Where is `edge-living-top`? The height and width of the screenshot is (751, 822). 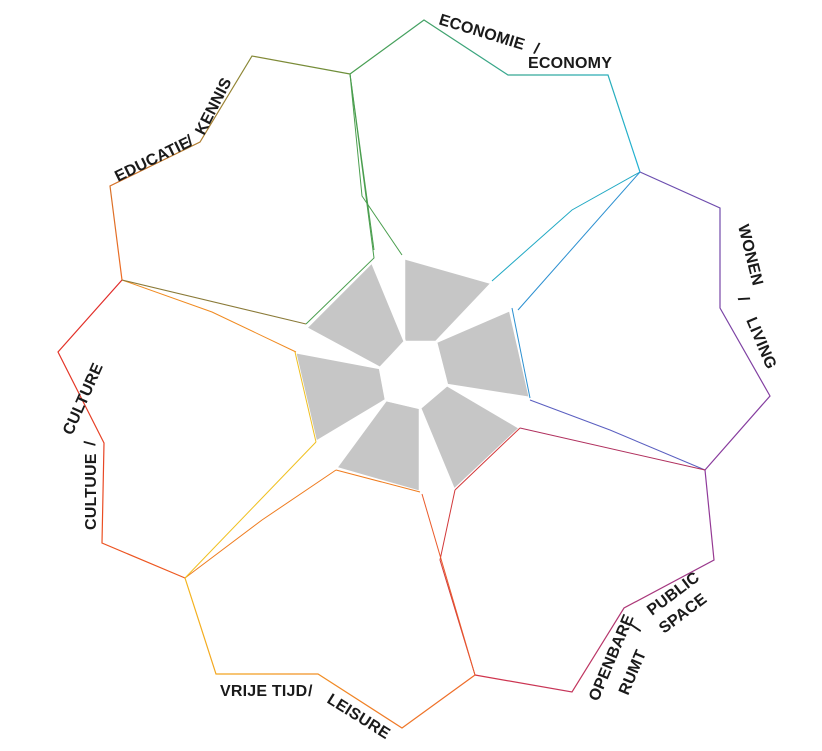
edge-living-top is located at coordinates (579, 241).